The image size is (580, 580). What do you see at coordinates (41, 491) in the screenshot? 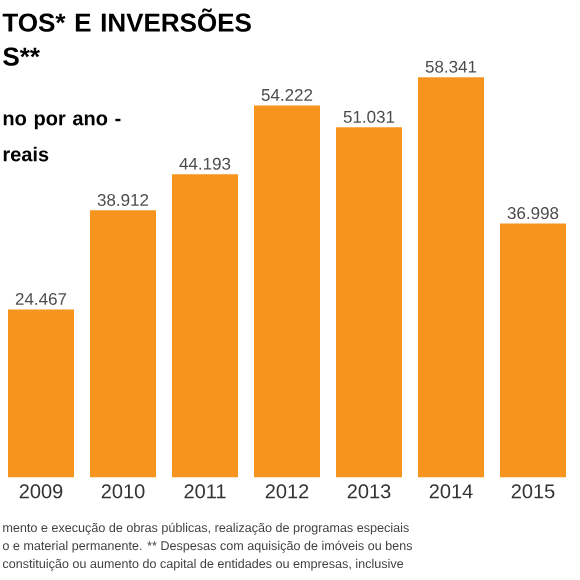
I see `x-tick-label: 2009` at bounding box center [41, 491].